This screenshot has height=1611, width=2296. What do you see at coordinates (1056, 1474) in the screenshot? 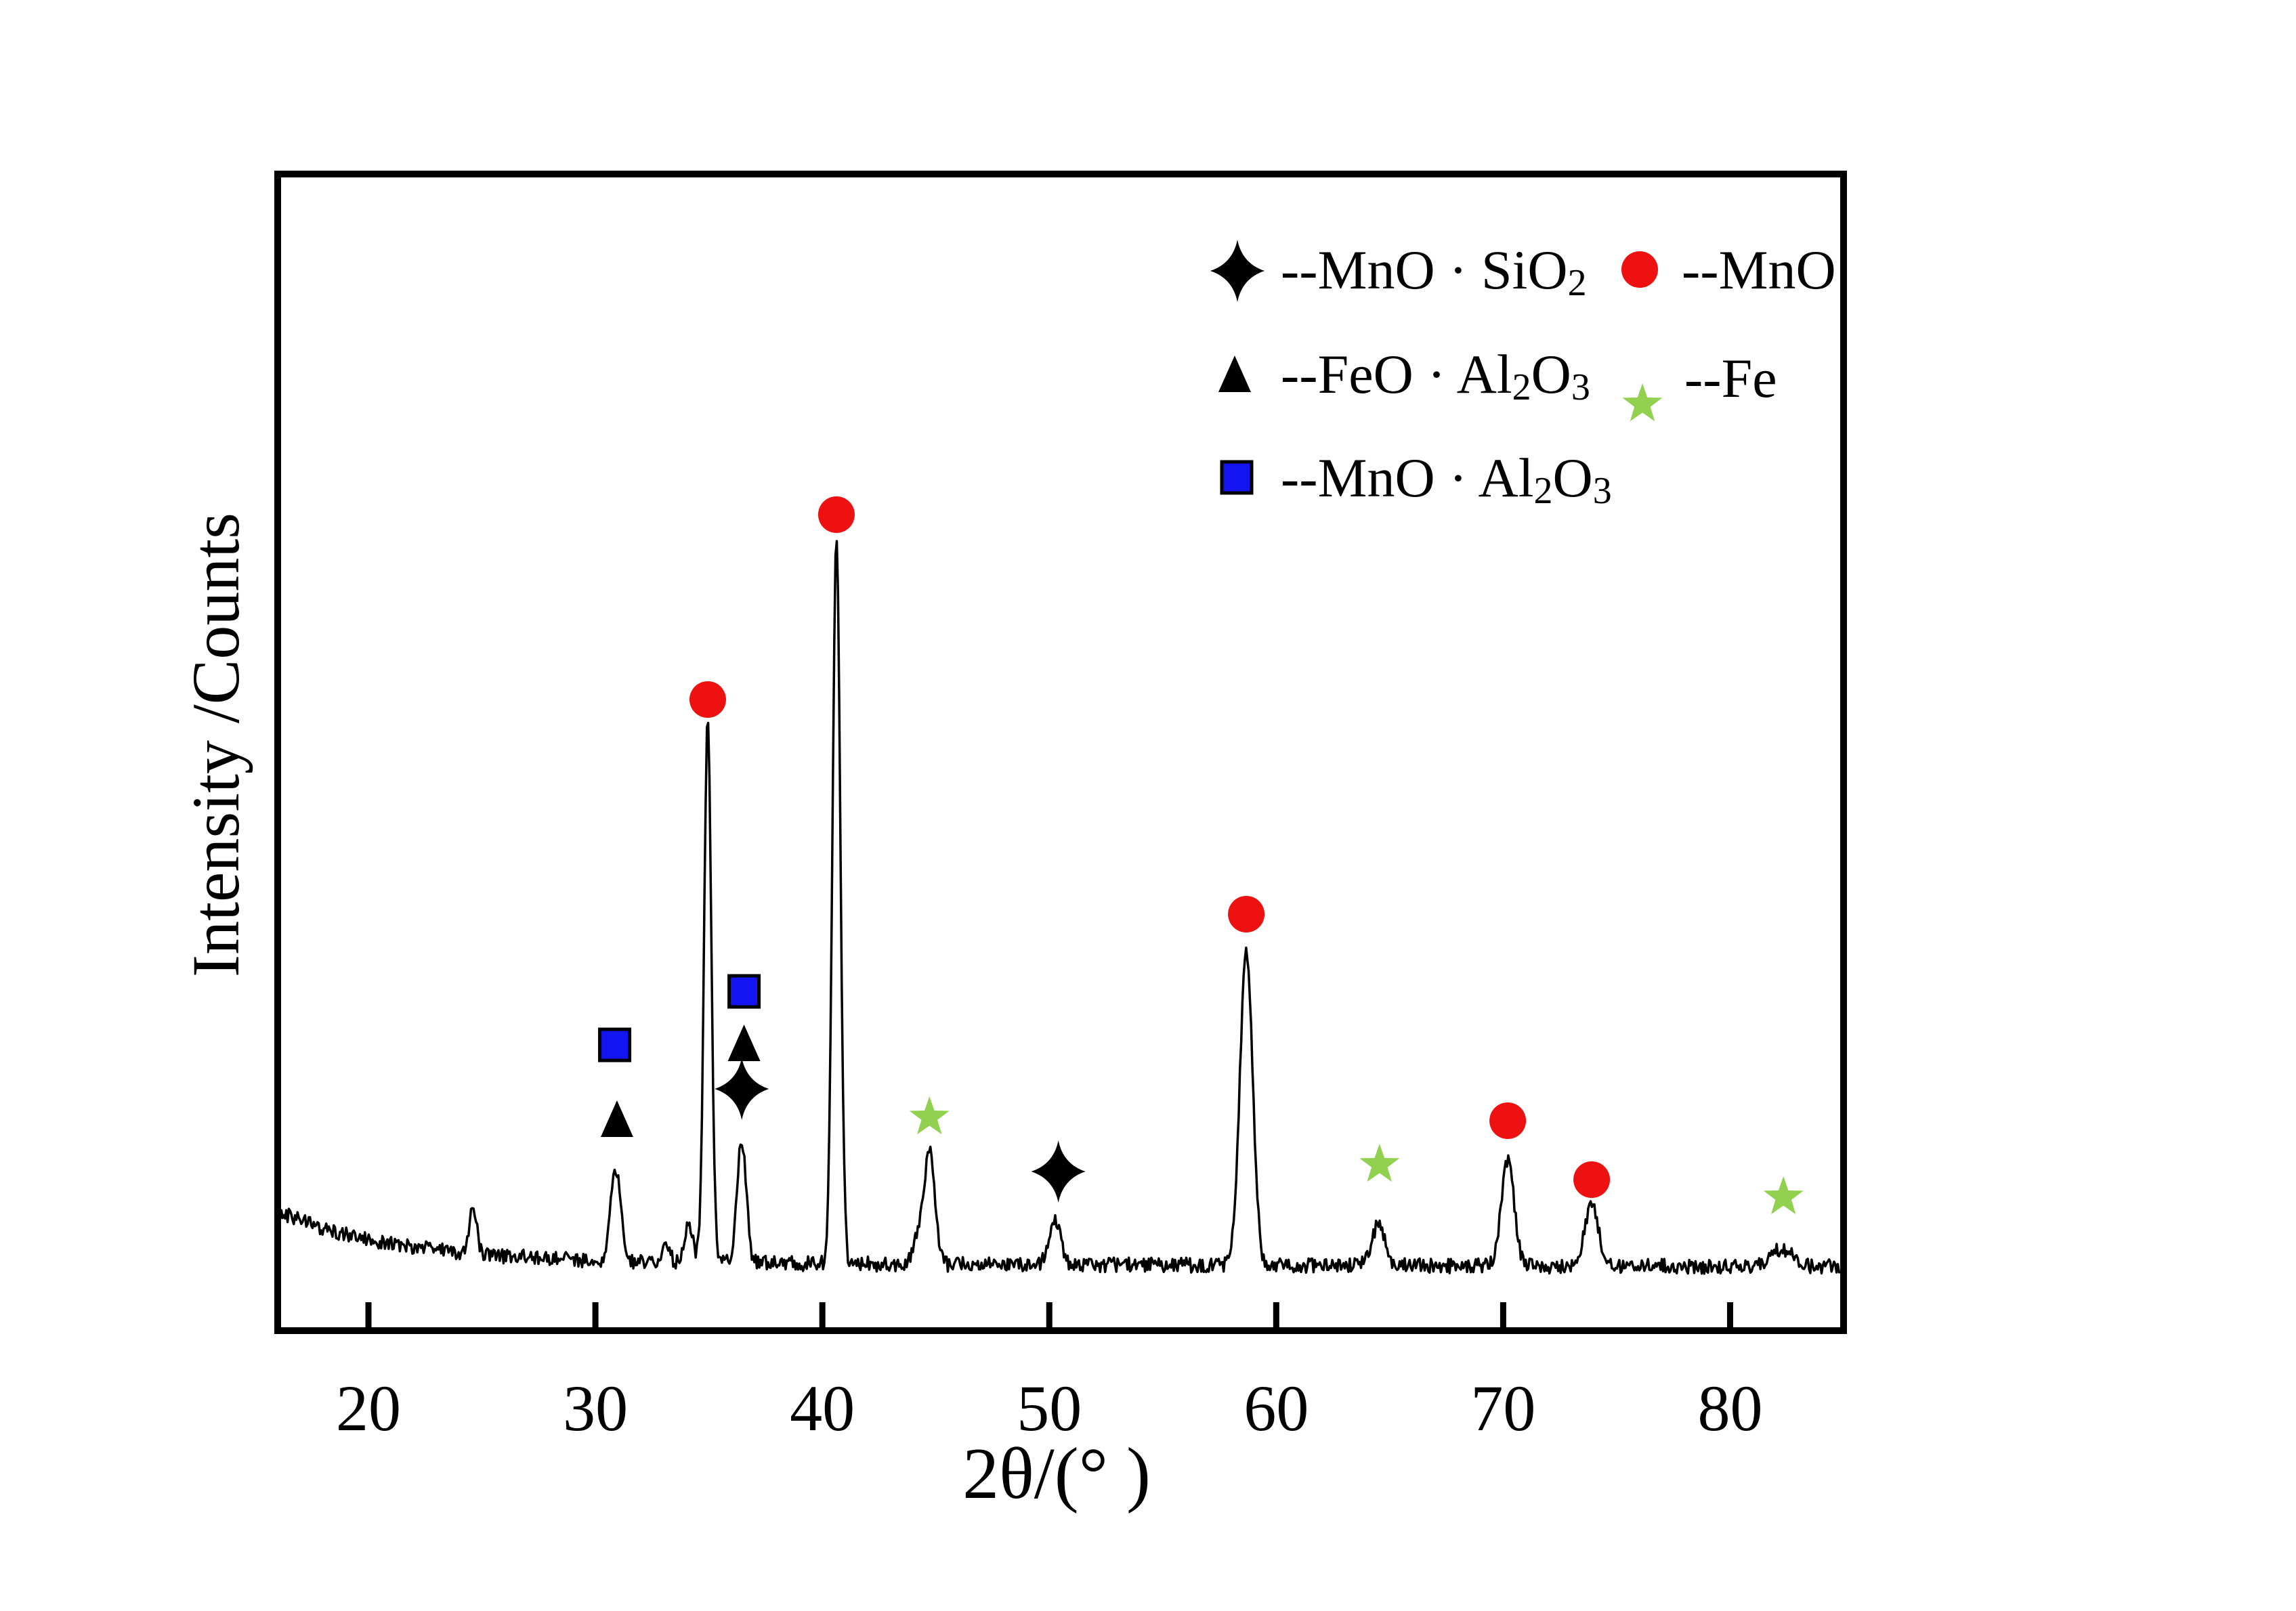
I see `x-axis-title: 2θ/(° )` at bounding box center [1056, 1474].